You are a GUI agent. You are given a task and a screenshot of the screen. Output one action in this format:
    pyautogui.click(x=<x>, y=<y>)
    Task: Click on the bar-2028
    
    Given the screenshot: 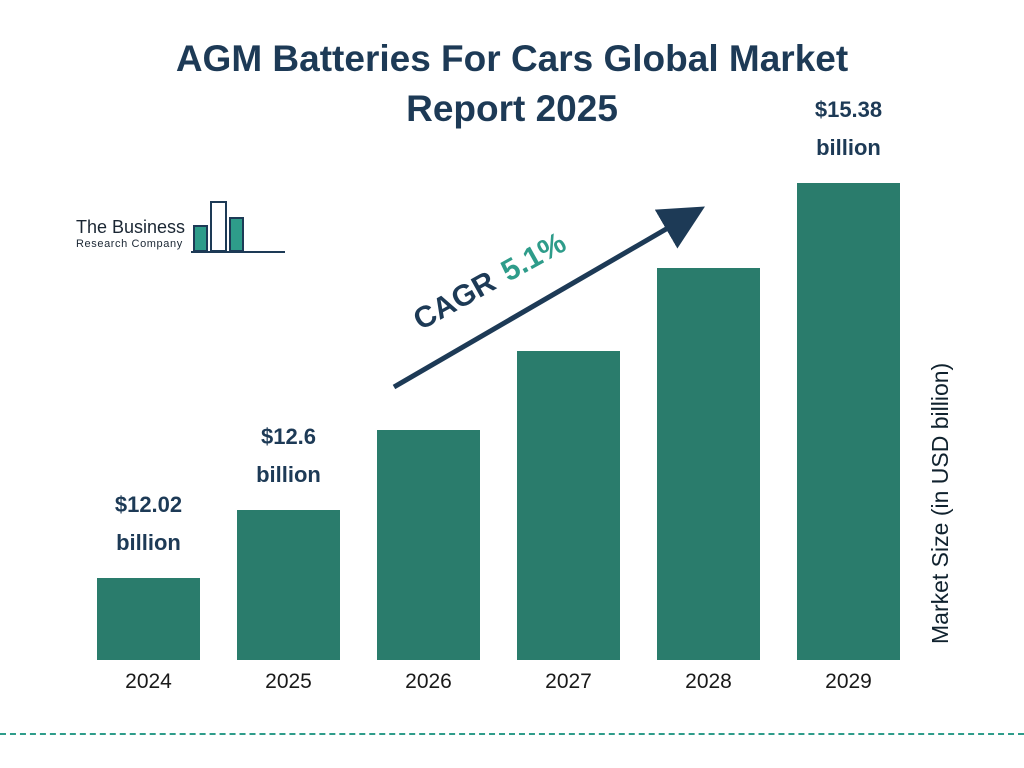 What is the action you would take?
    pyautogui.click(x=708, y=464)
    